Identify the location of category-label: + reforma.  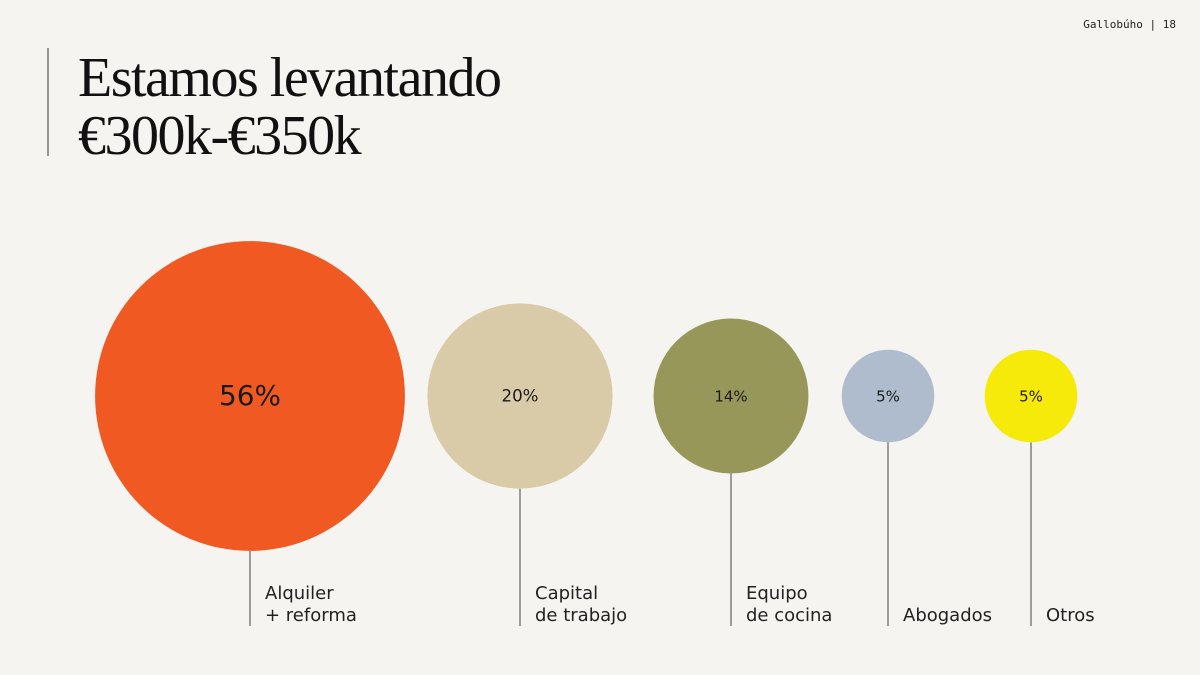
(311, 615).